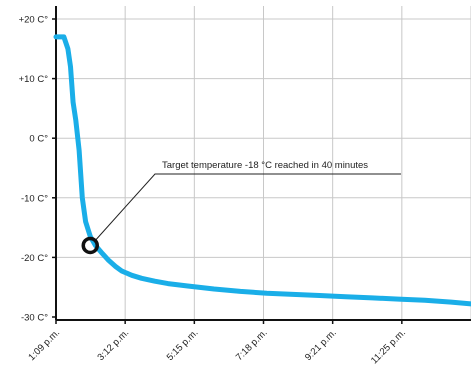 The image size is (471, 374). Describe the element at coordinates (388, 346) in the screenshot. I see `x-tick-label: 11:25 p.m.` at that location.